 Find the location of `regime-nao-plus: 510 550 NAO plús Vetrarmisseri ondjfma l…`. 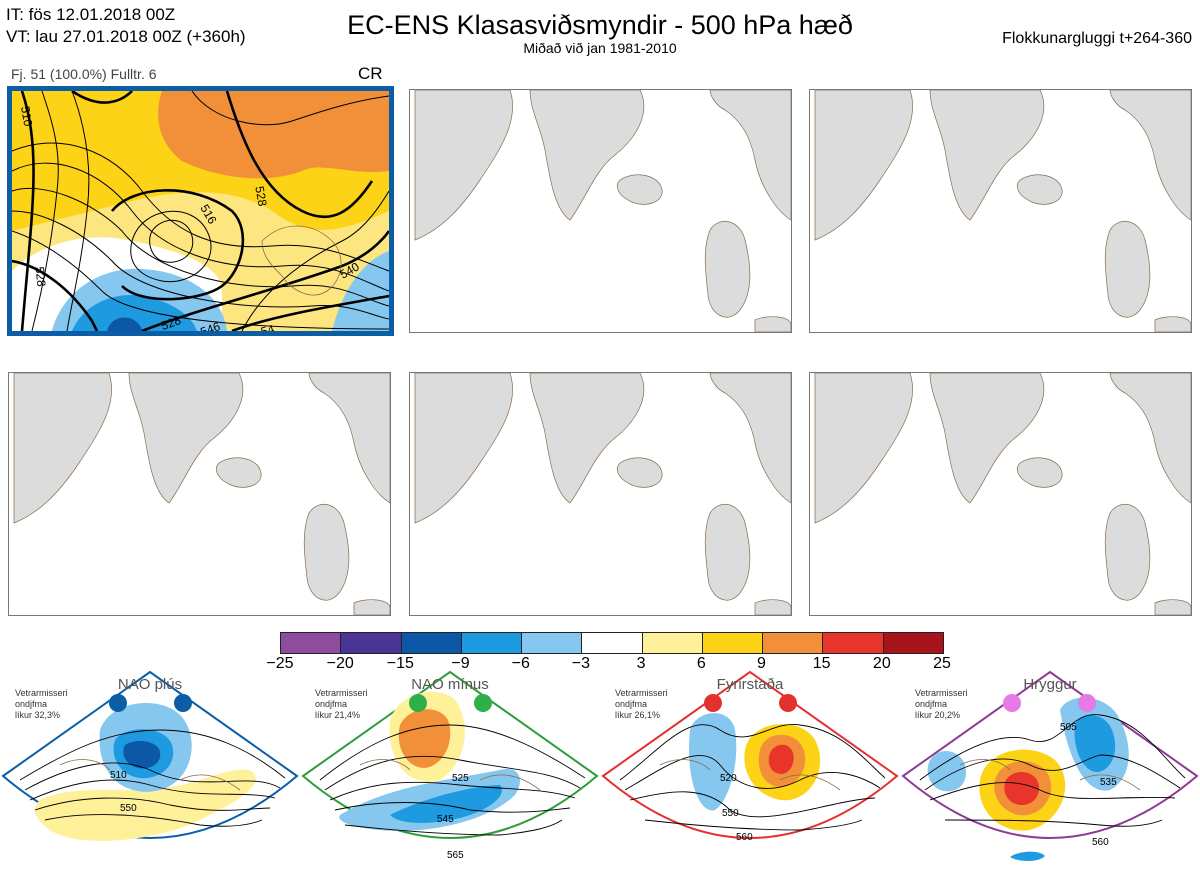

regime-nao-plus: 510 550 NAO plús Vetrarmisseri ondjfma l… is located at coordinates (150, 770).